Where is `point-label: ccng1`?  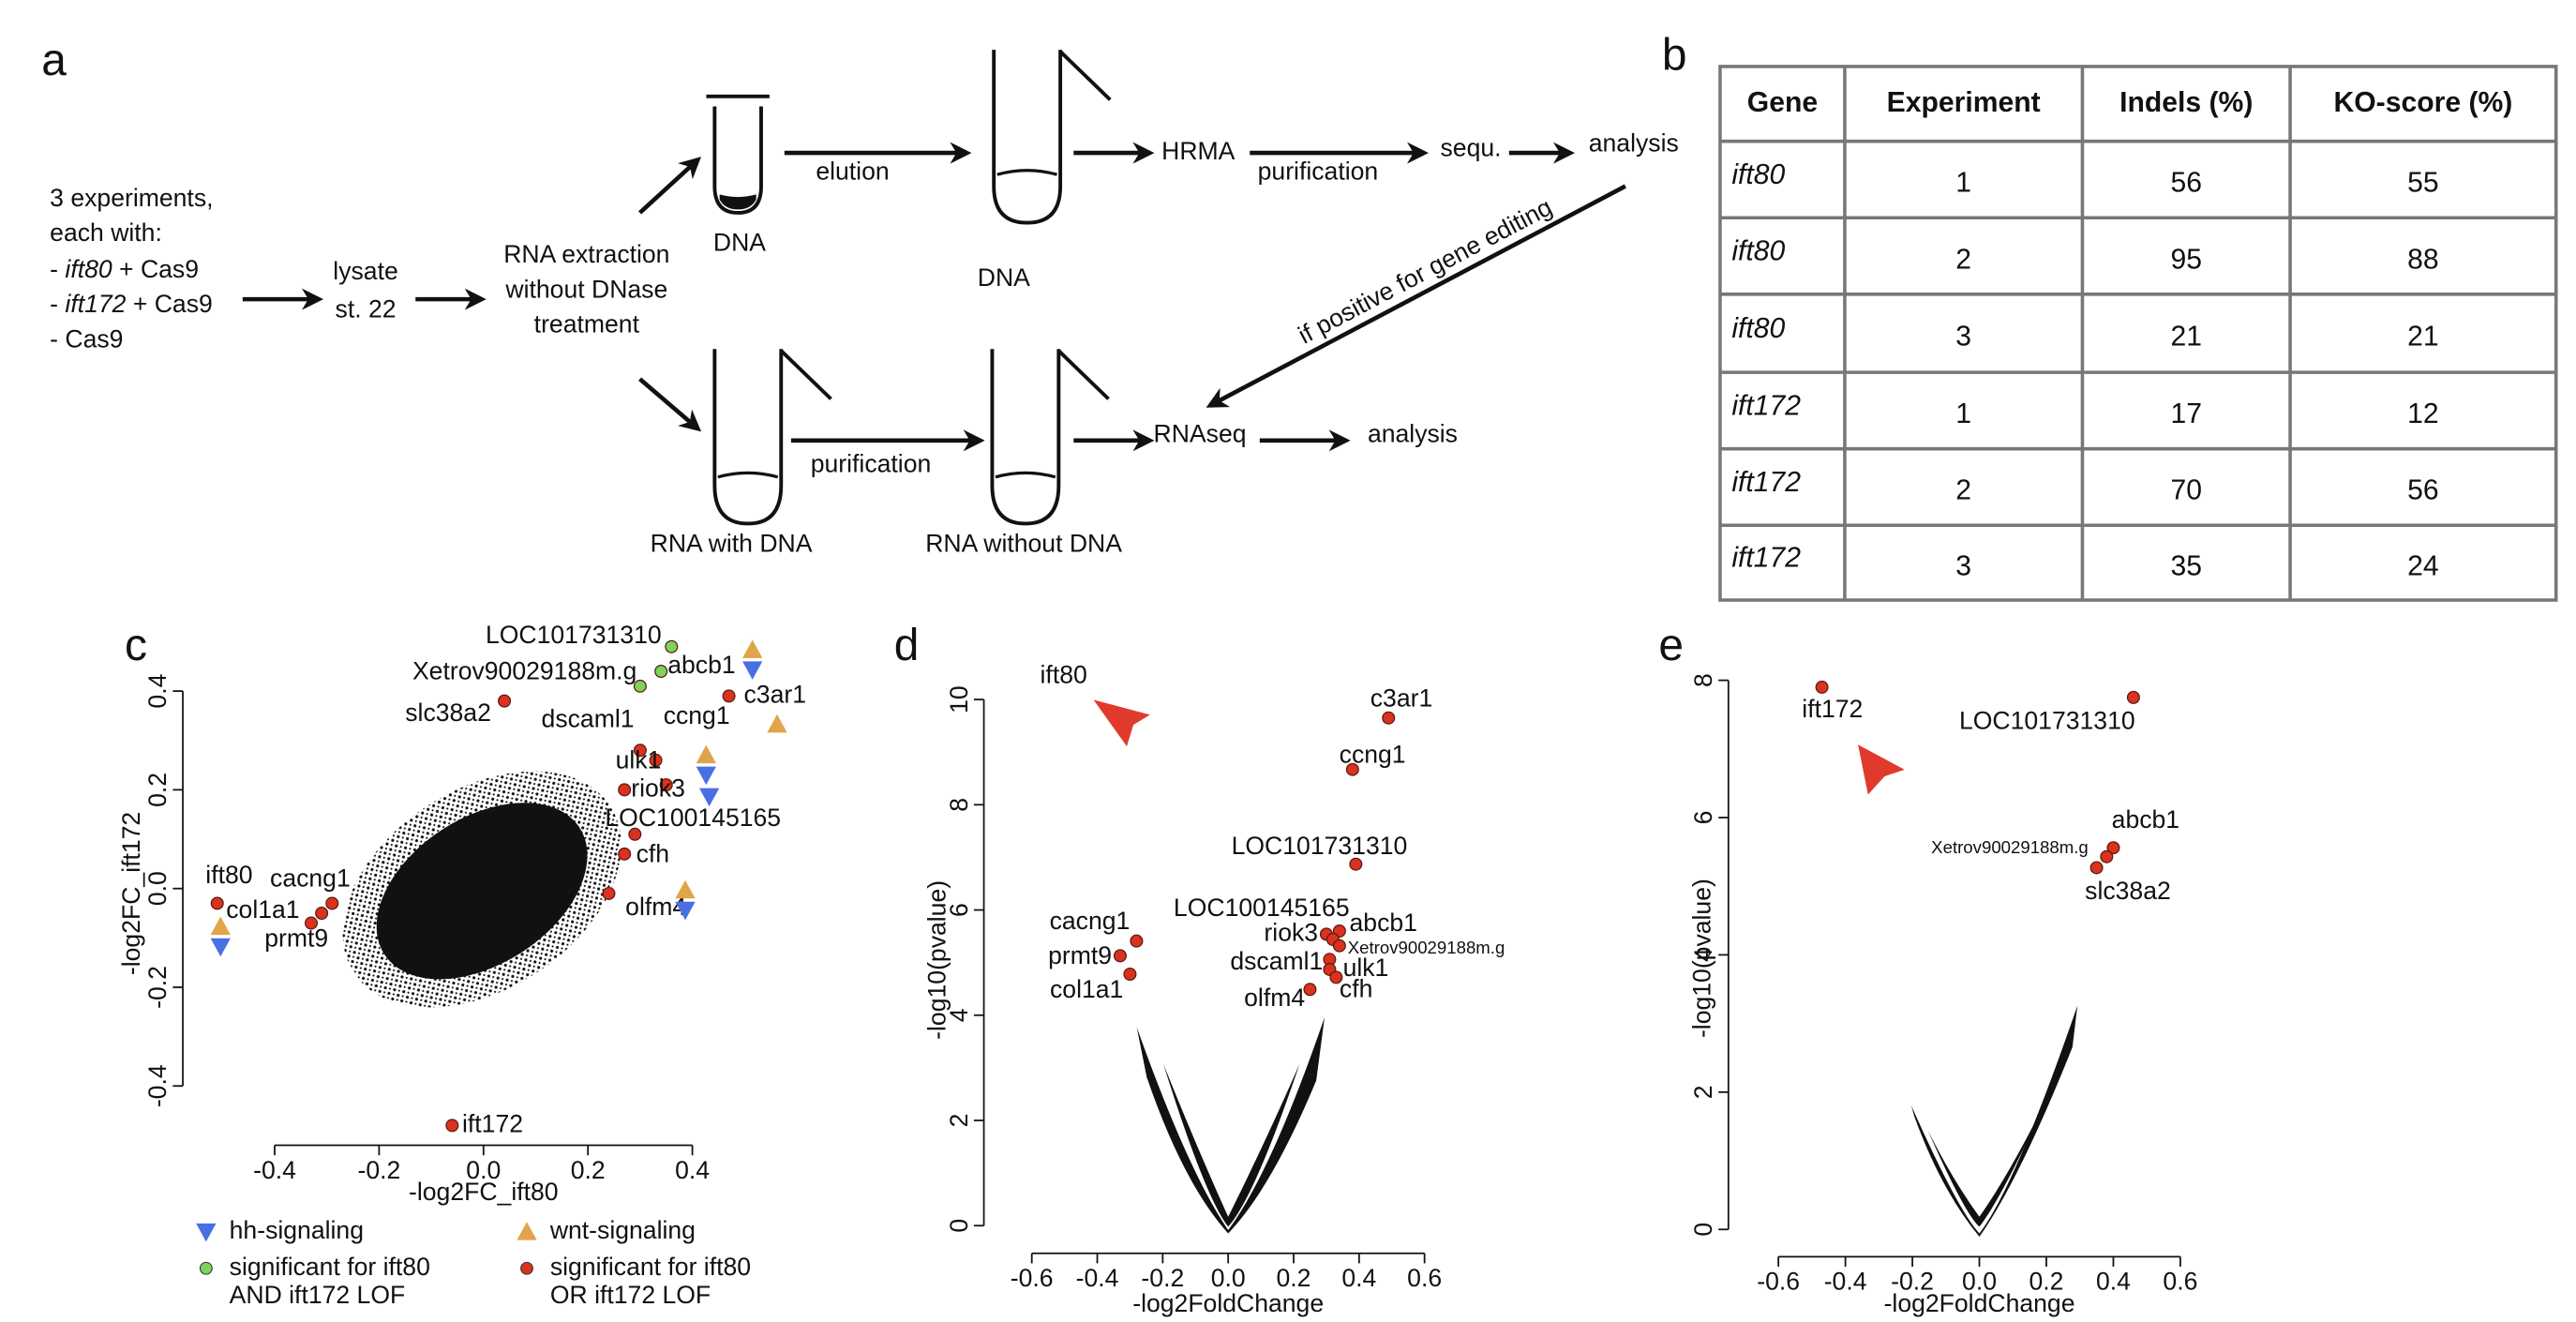 point-label: ccng1 is located at coordinates (1373, 755).